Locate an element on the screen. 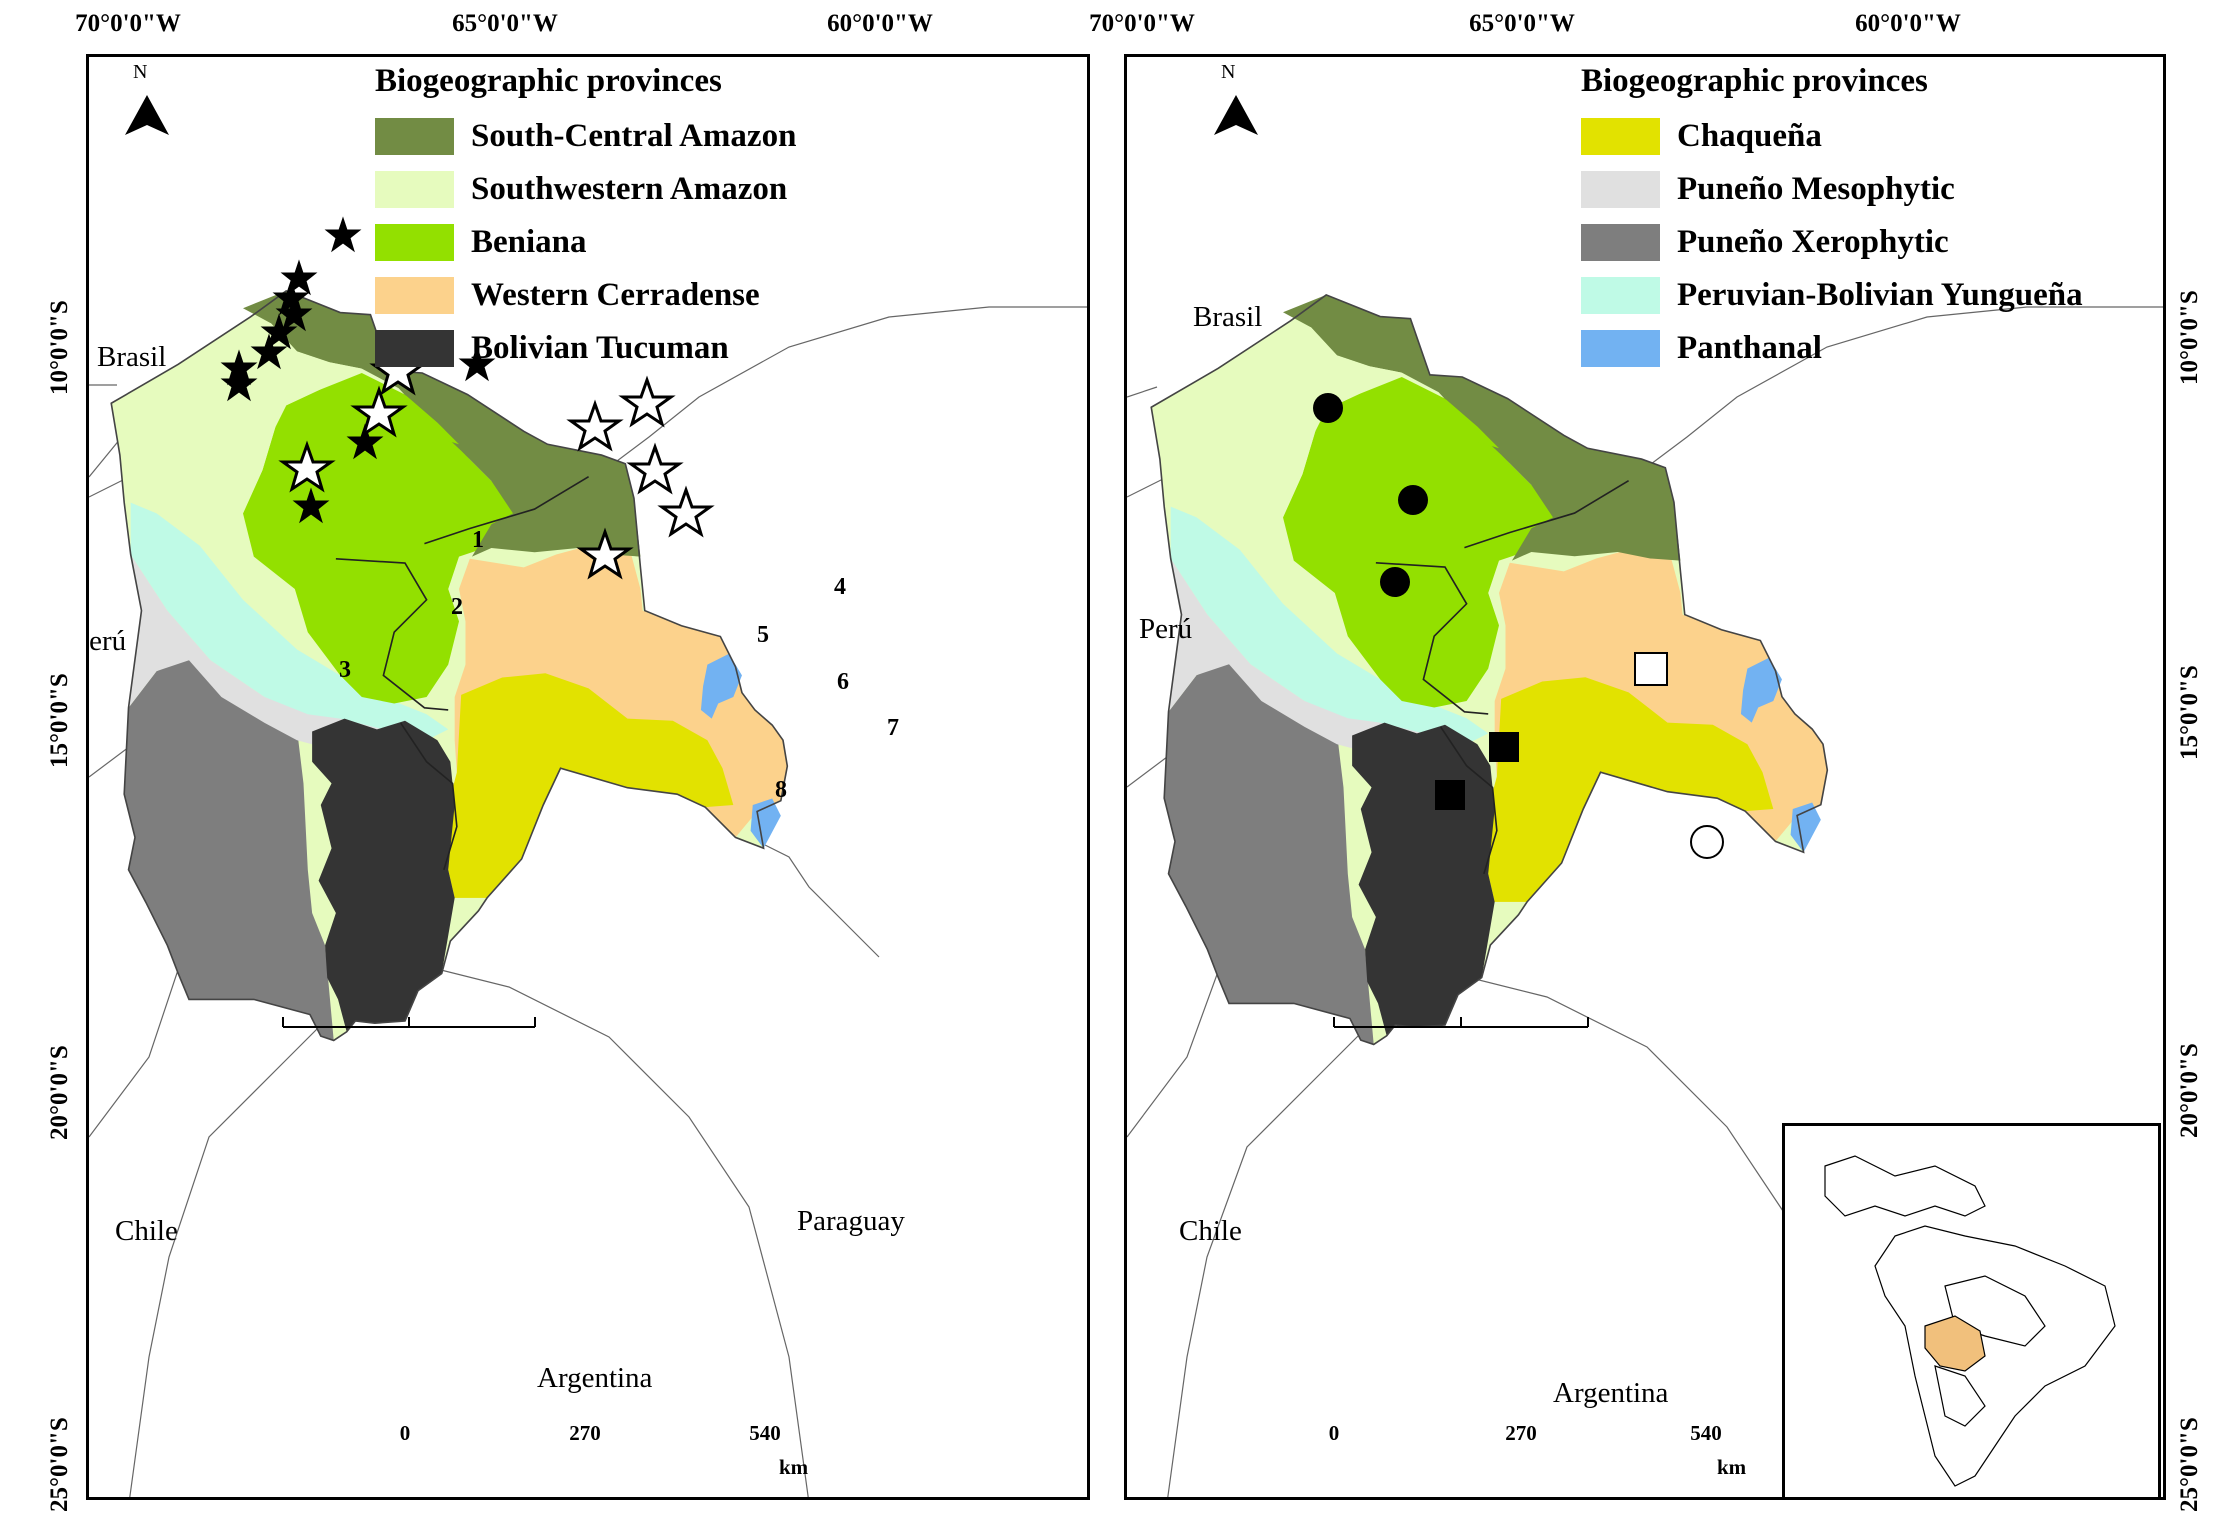 The image size is (2231, 1530). white-square-site is located at coordinates (1651, 669).